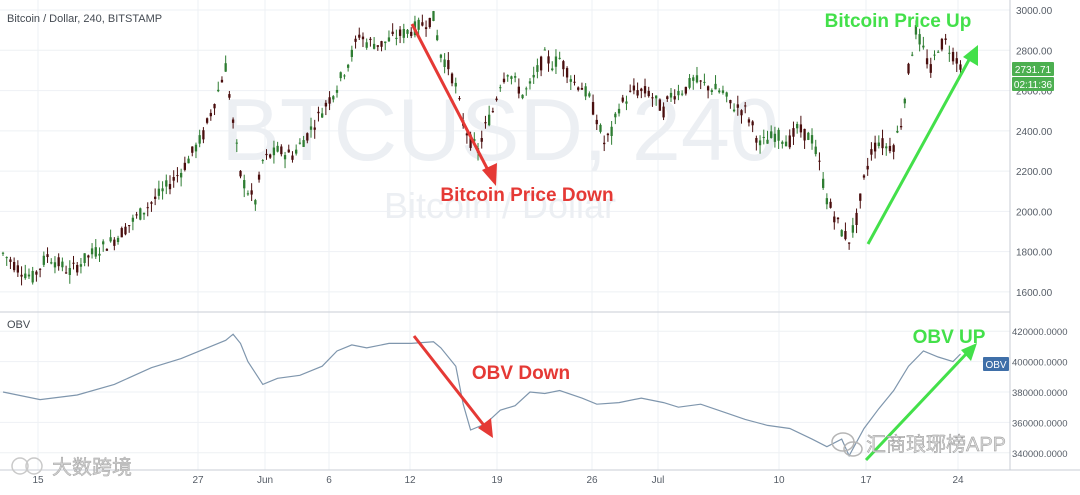 The width and height of the screenshot is (1080, 495). I want to click on time-axis: 15 27 Jun 6 12 19 26 Jul 10 17 24, so click(498, 480).